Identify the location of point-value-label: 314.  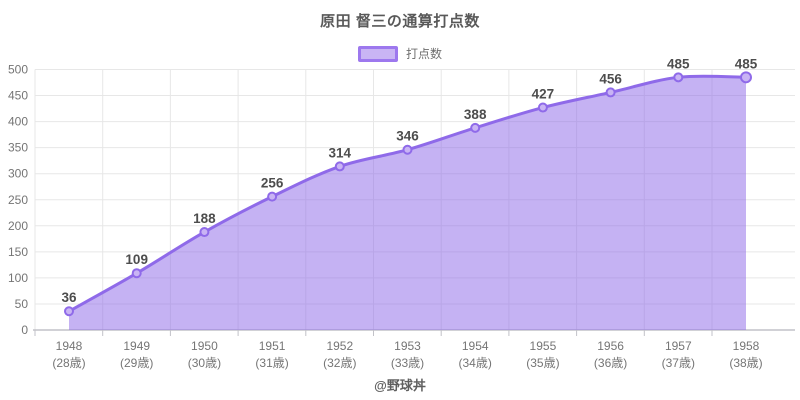
(340, 152).